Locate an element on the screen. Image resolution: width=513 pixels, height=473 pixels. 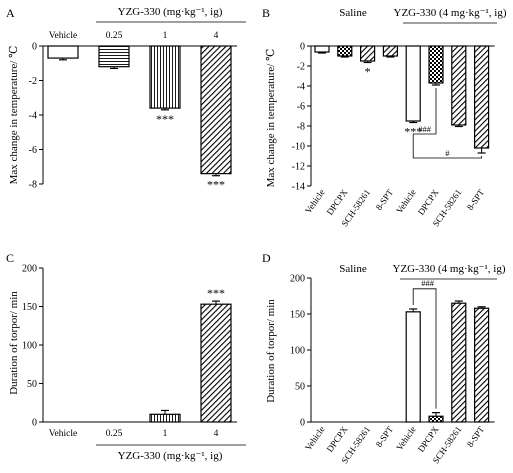
panel-c-category-label: 4 is located at coordinates (216, 434).